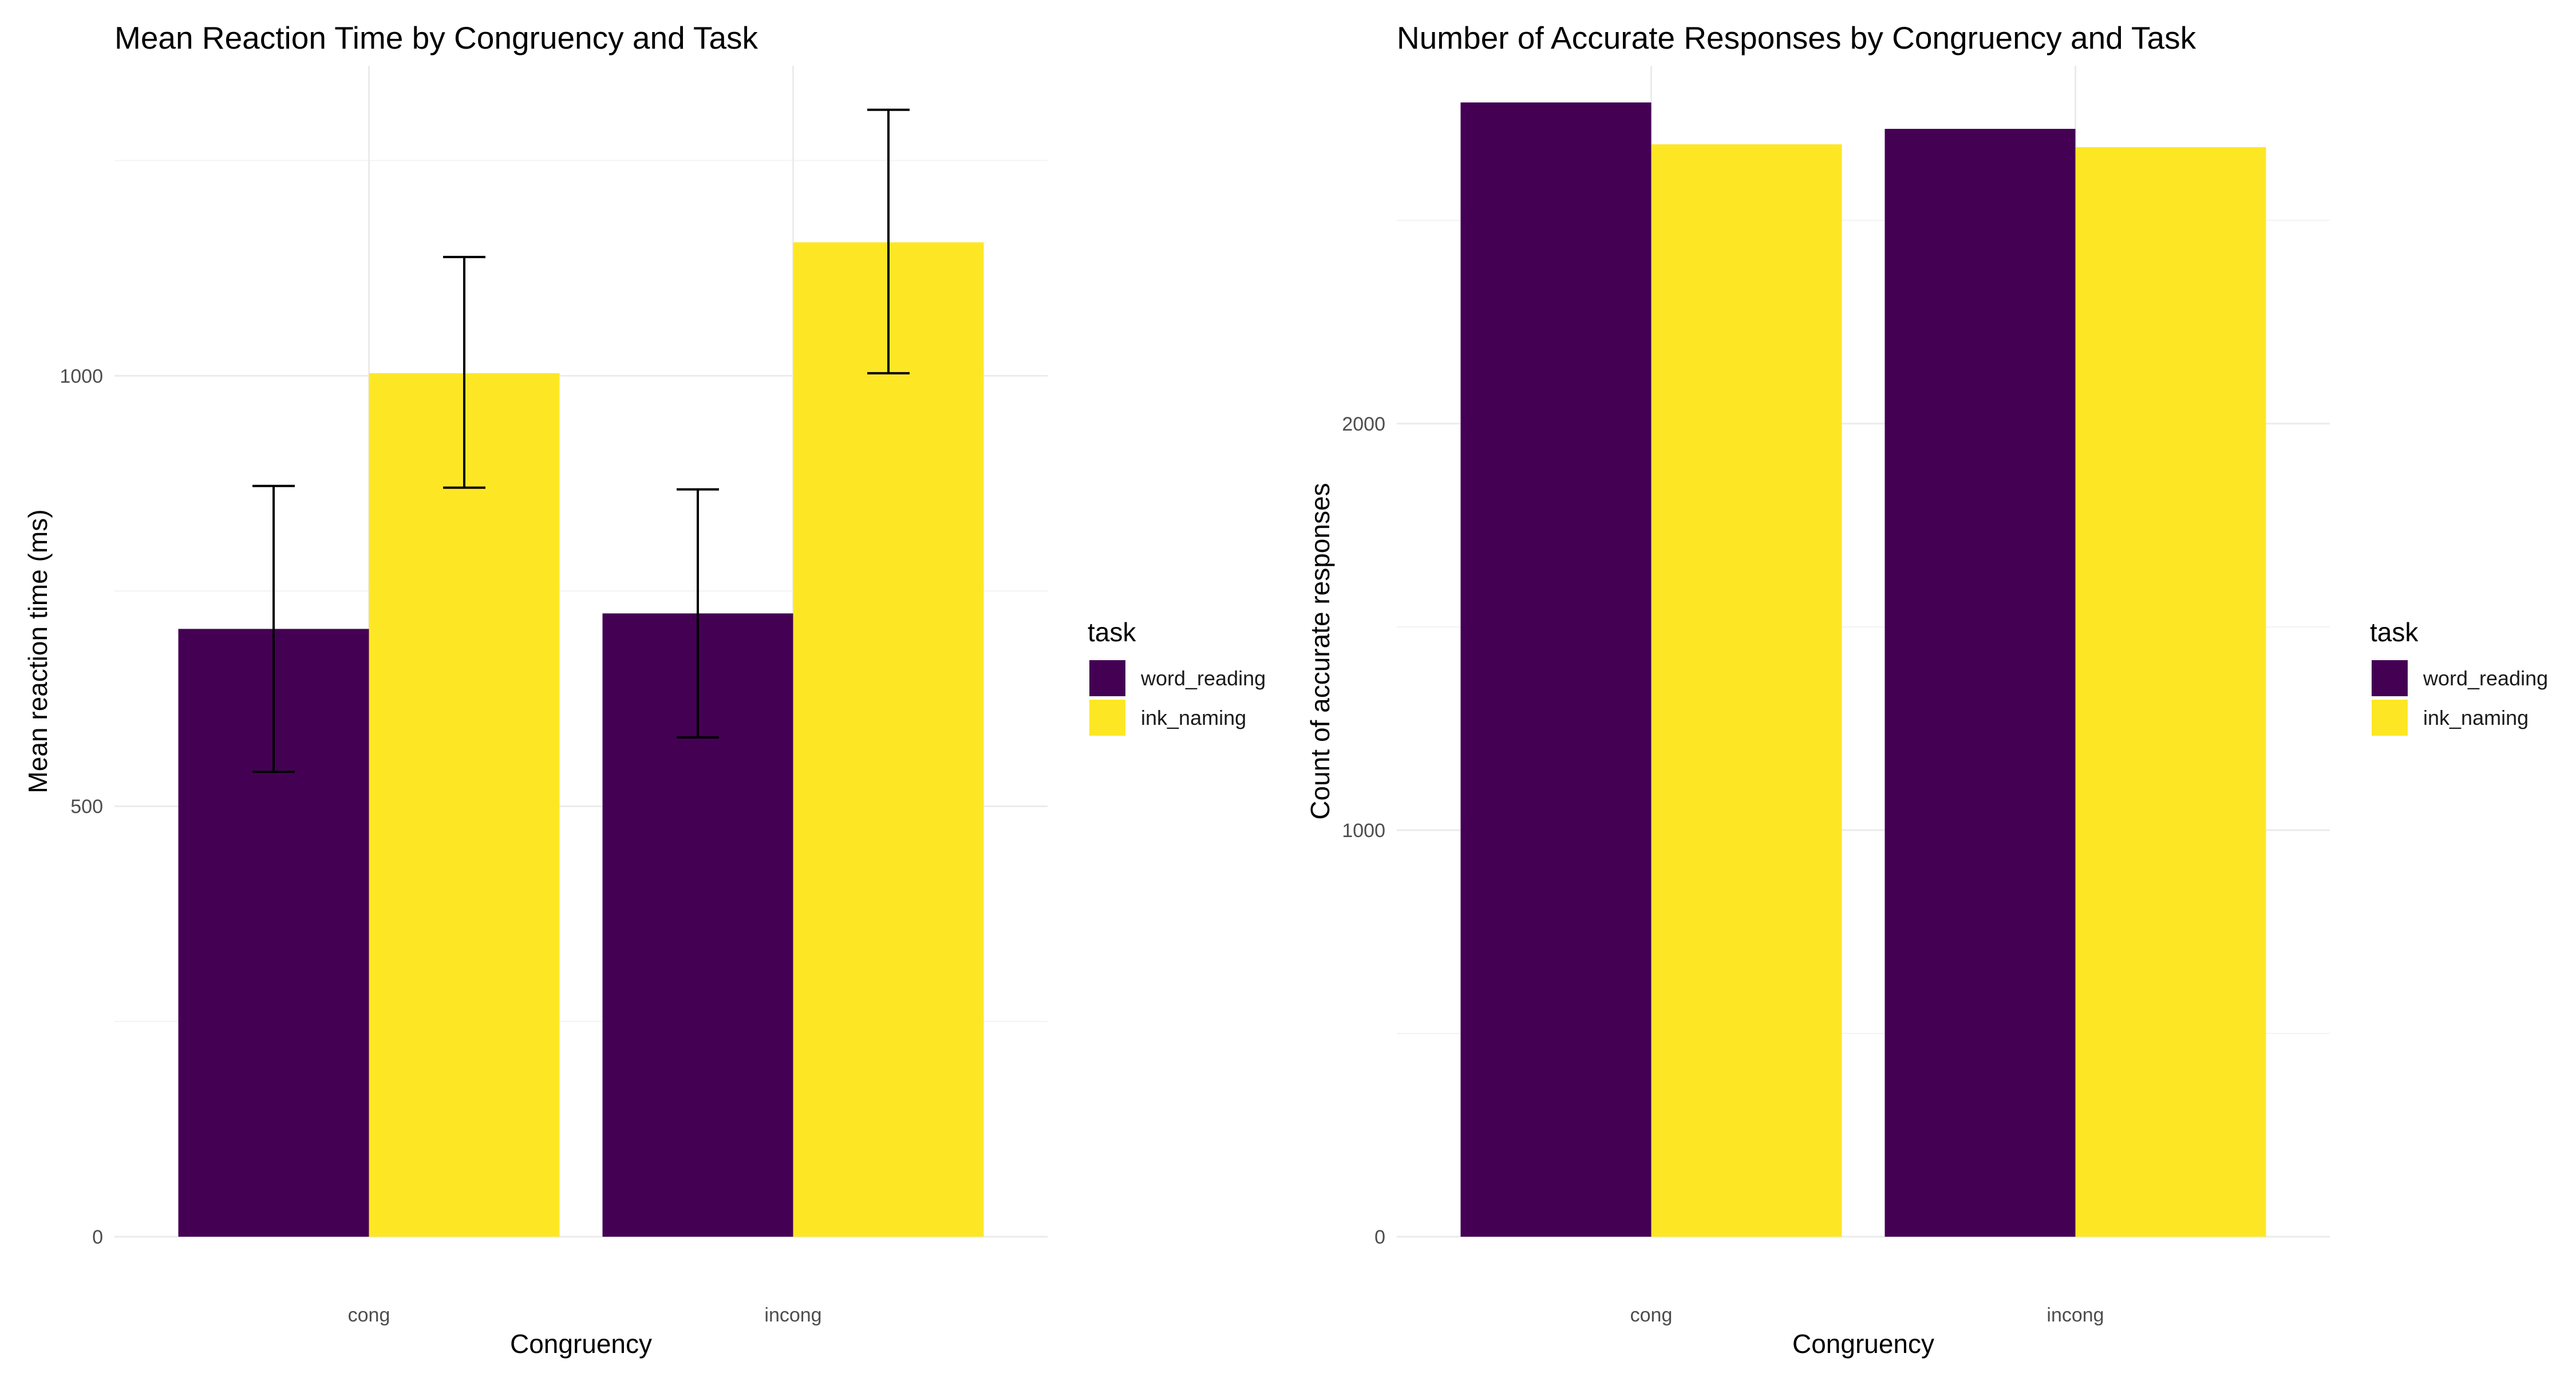 The height and width of the screenshot is (1377, 2576). Describe the element at coordinates (1363, 424) in the screenshot. I see `y-tick-label: 2000` at that location.